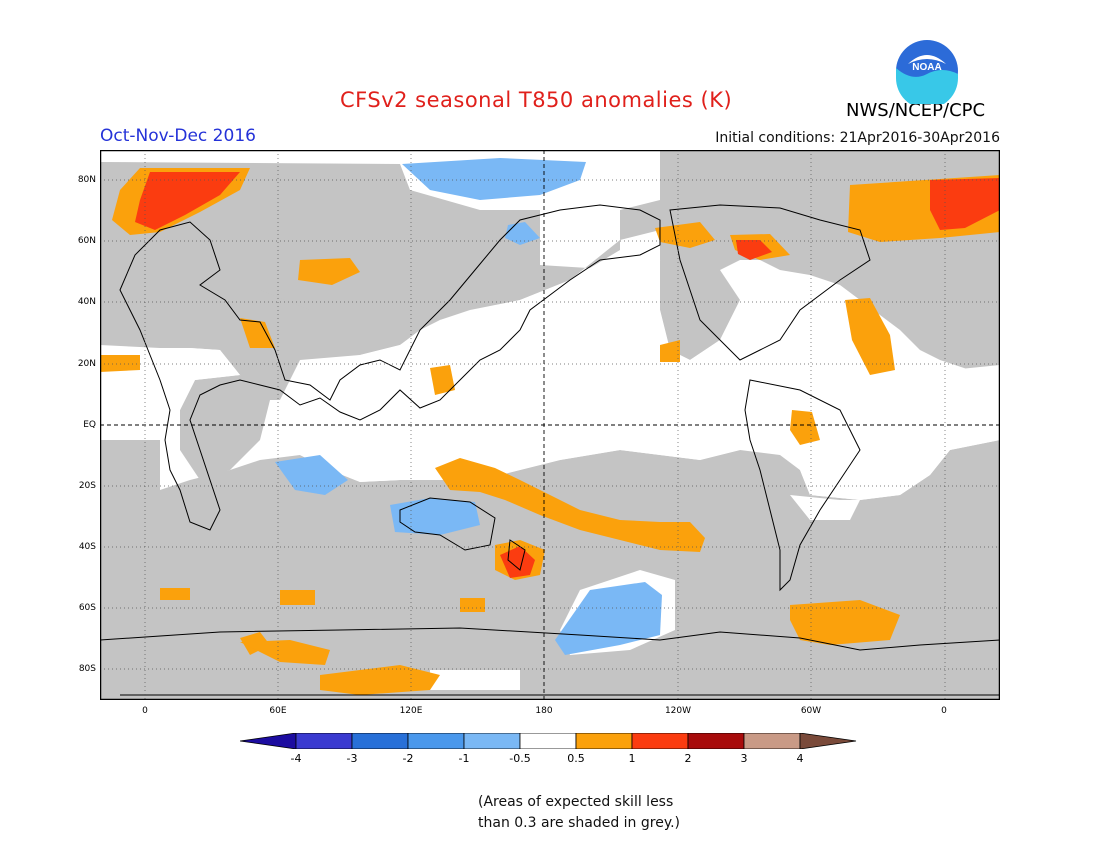 Image resolution: width=1100 pixels, height=850 pixels. What do you see at coordinates (411, 711) in the screenshot?
I see `lon-label-120e: 120E` at bounding box center [411, 711].